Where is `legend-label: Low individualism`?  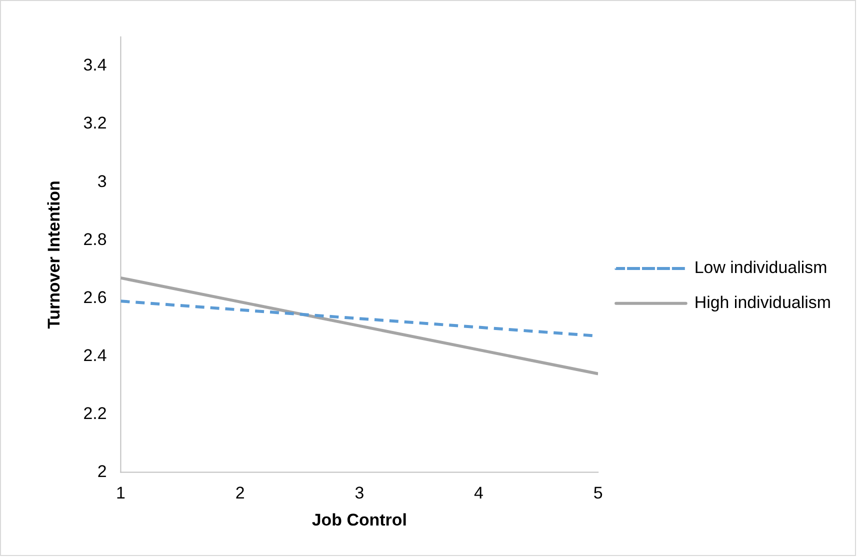
legend-label: Low individualism is located at coordinates (761, 268).